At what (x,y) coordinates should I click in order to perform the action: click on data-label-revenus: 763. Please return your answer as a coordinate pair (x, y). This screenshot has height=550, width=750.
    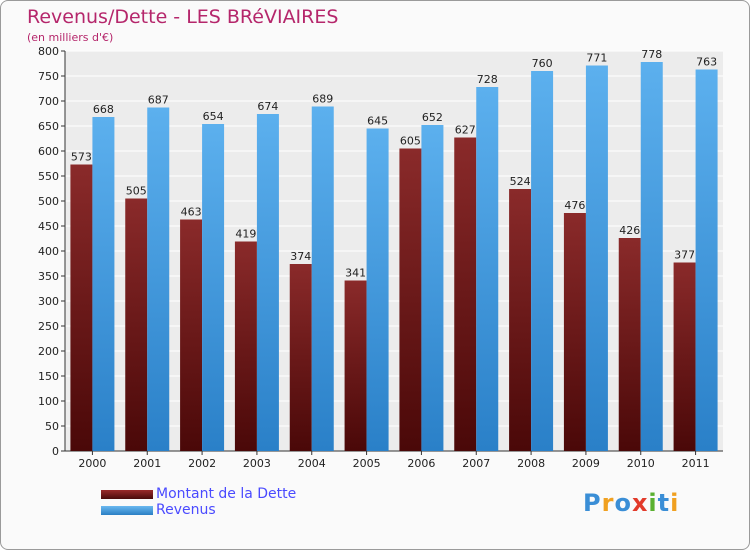
    Looking at the image, I should click on (706, 62).